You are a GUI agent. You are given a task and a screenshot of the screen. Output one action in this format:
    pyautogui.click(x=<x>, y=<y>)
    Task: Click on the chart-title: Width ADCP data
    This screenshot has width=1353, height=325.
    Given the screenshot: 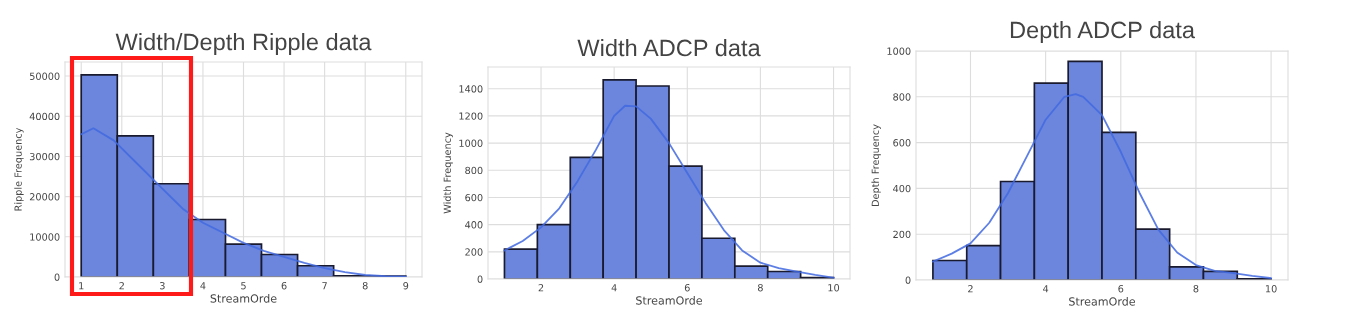 What is the action you would take?
    pyautogui.click(x=669, y=48)
    